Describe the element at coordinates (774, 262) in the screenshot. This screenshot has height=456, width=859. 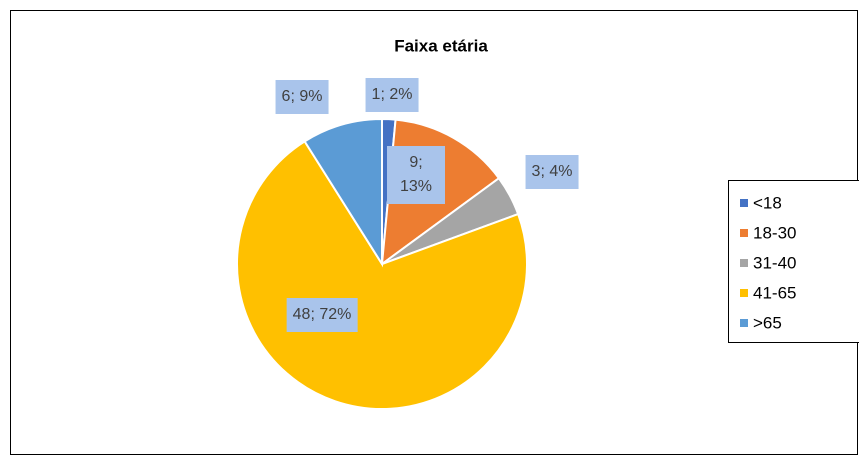
I see `legend-label: 31-40` at that location.